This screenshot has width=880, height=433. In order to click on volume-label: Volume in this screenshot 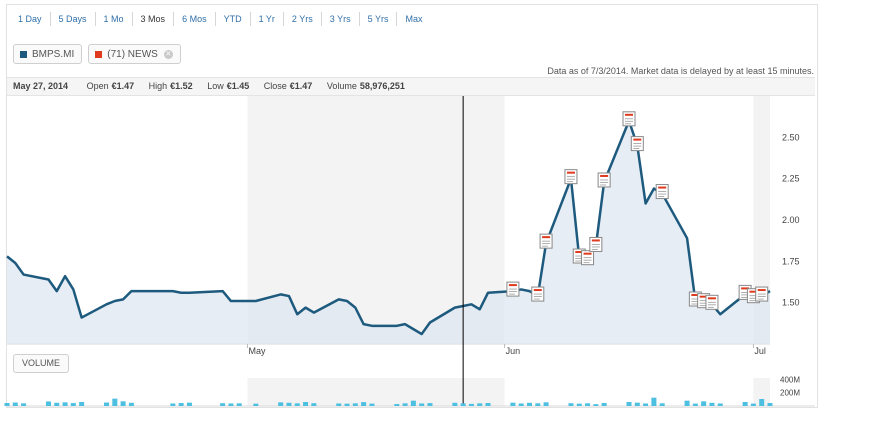, I will do `click(341, 86)`.